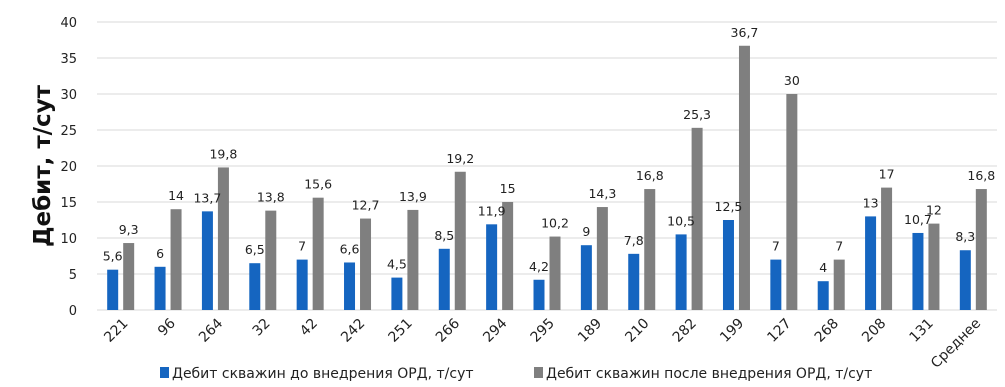 This screenshot has width=1005, height=387. Describe the element at coordinates (448, 330) in the screenshot. I see `x-tick-label: 266` at that location.